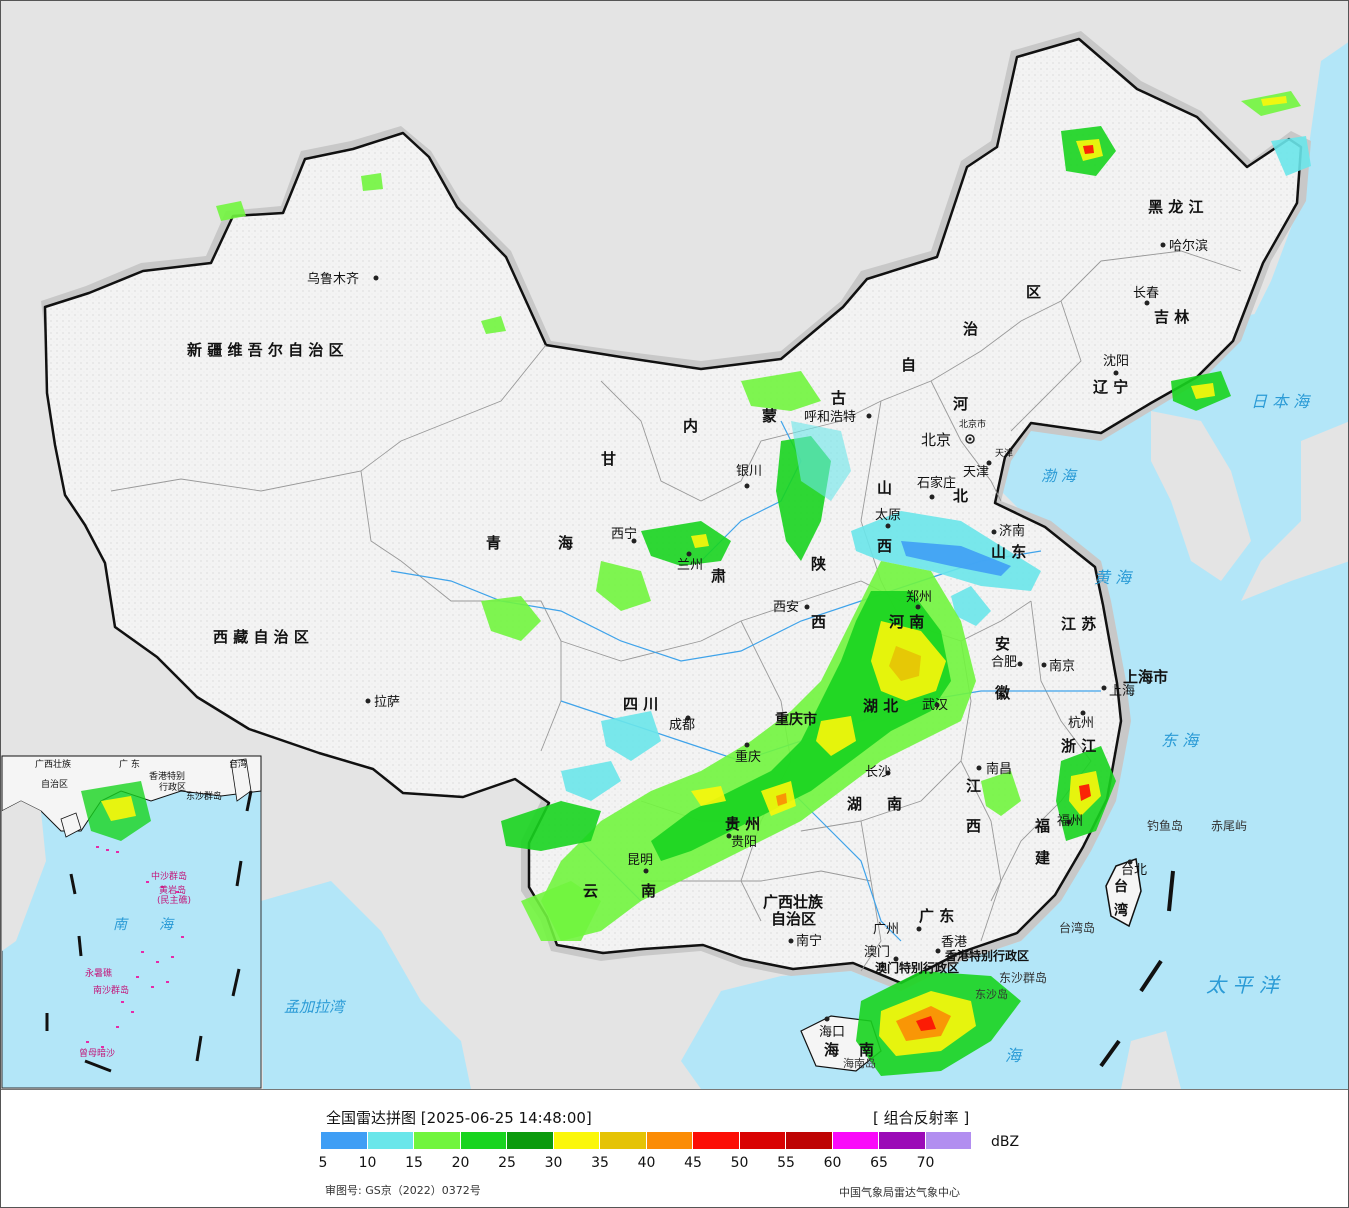  Describe the element at coordinates (1113, 577) in the screenshot. I see `sea-huanghai: 黄 海` at that location.